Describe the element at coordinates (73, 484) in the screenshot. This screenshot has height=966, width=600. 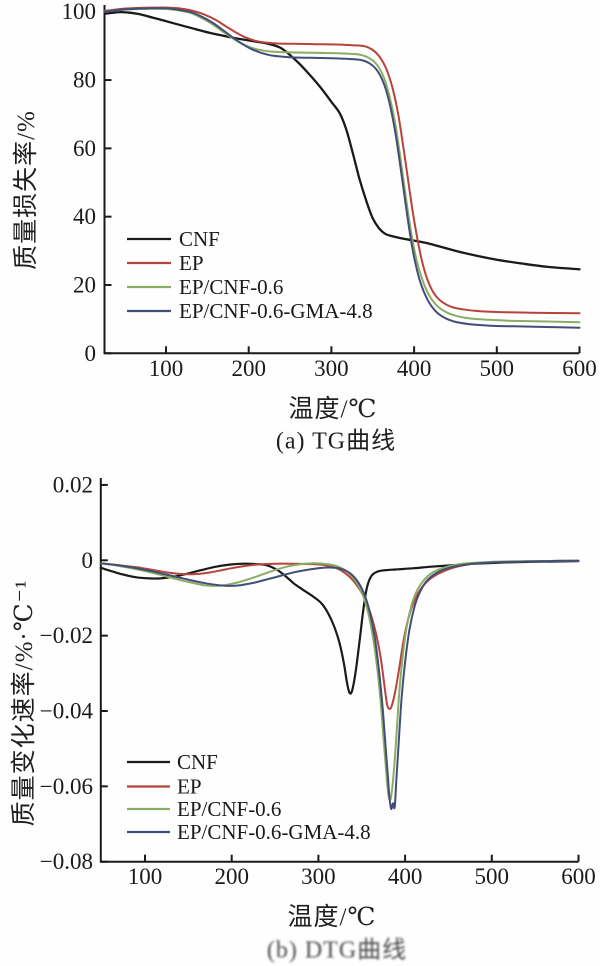
I see `y-tick-label: 0.02` at that location.